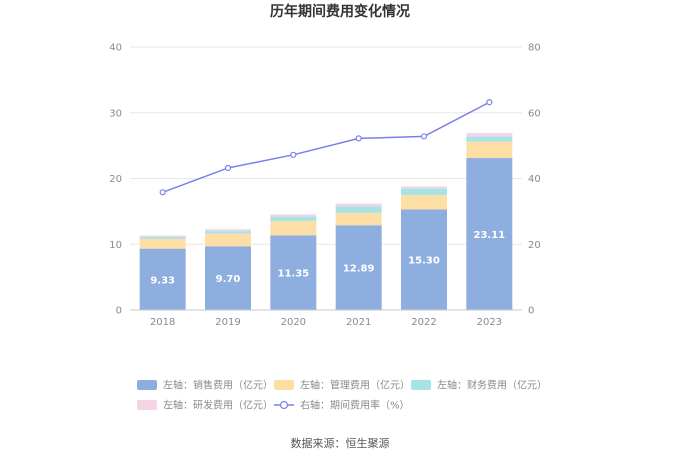 Image resolution: width=680 pixels, height=460 pixels. Describe the element at coordinates (284, 405) in the screenshot. I see `legend-marker-swatch` at that location.